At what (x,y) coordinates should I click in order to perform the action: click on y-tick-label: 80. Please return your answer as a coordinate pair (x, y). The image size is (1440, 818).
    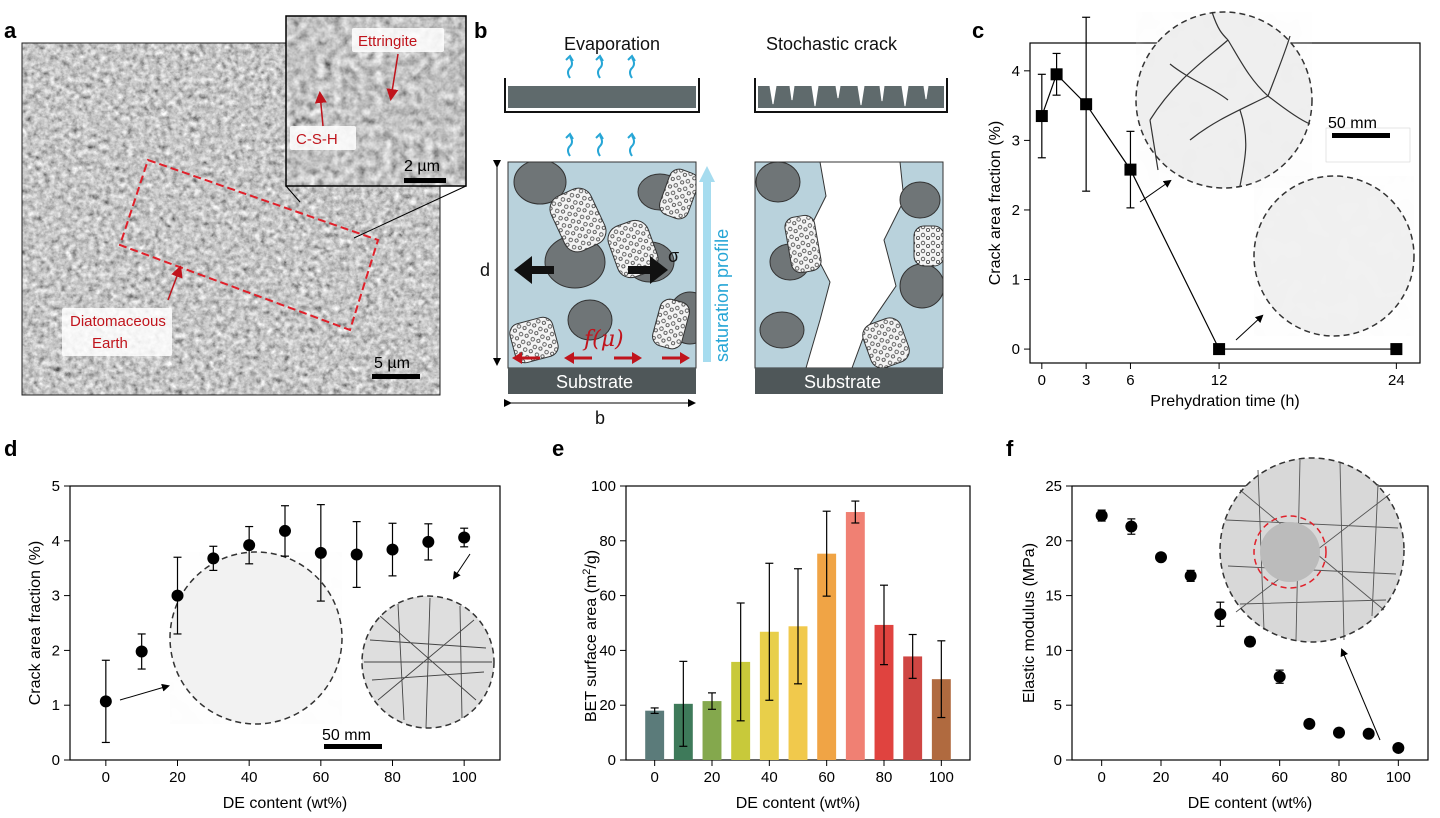
    Looking at the image, I should click on (607, 541).